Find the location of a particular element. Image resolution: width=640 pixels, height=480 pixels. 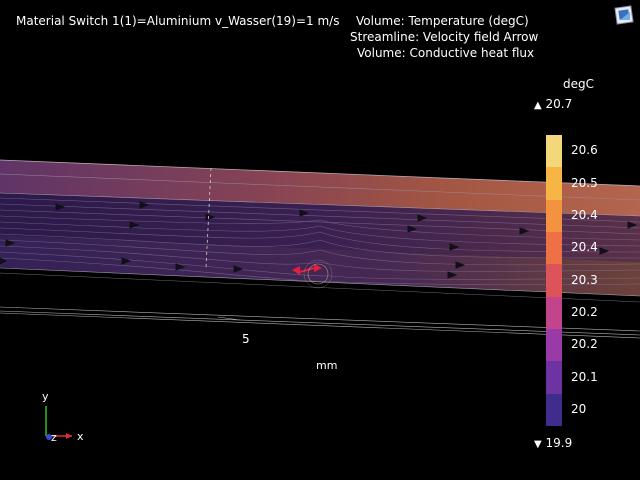

graphics-toolbar-icon is located at coordinates (625, 15).